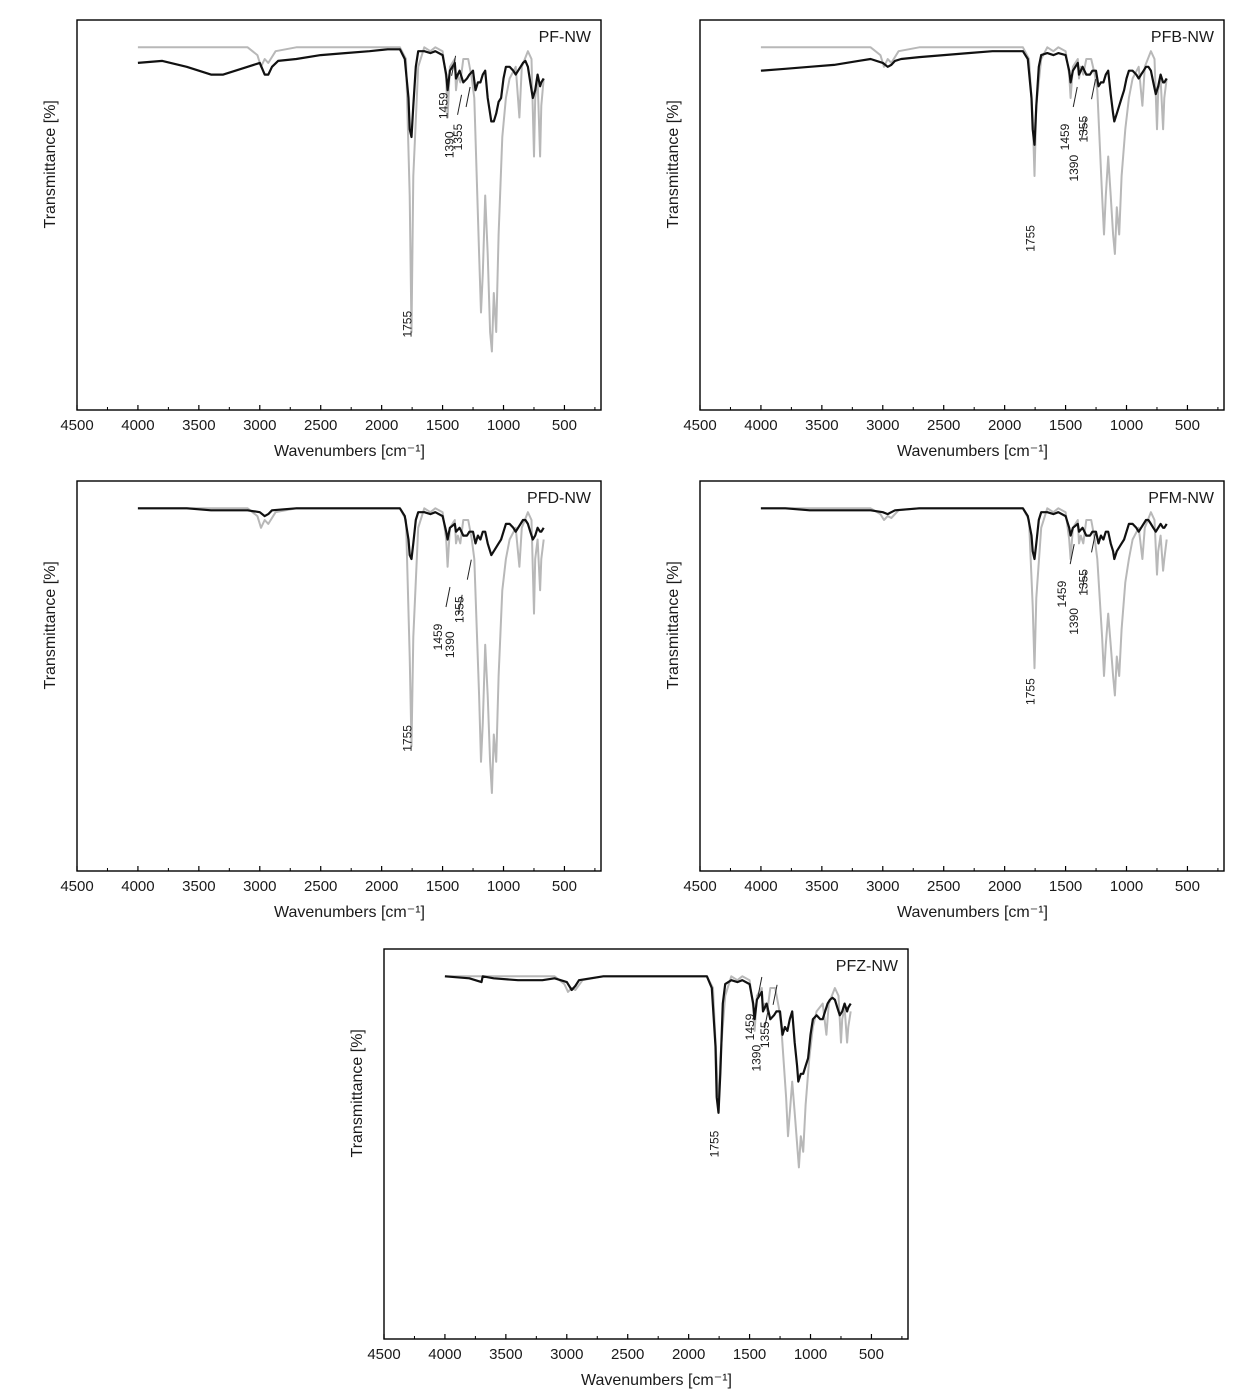 This screenshot has width=1238, height=1394. Describe the element at coordinates (559, 498) in the screenshot. I see `panel-title: PFD-NW` at that location.